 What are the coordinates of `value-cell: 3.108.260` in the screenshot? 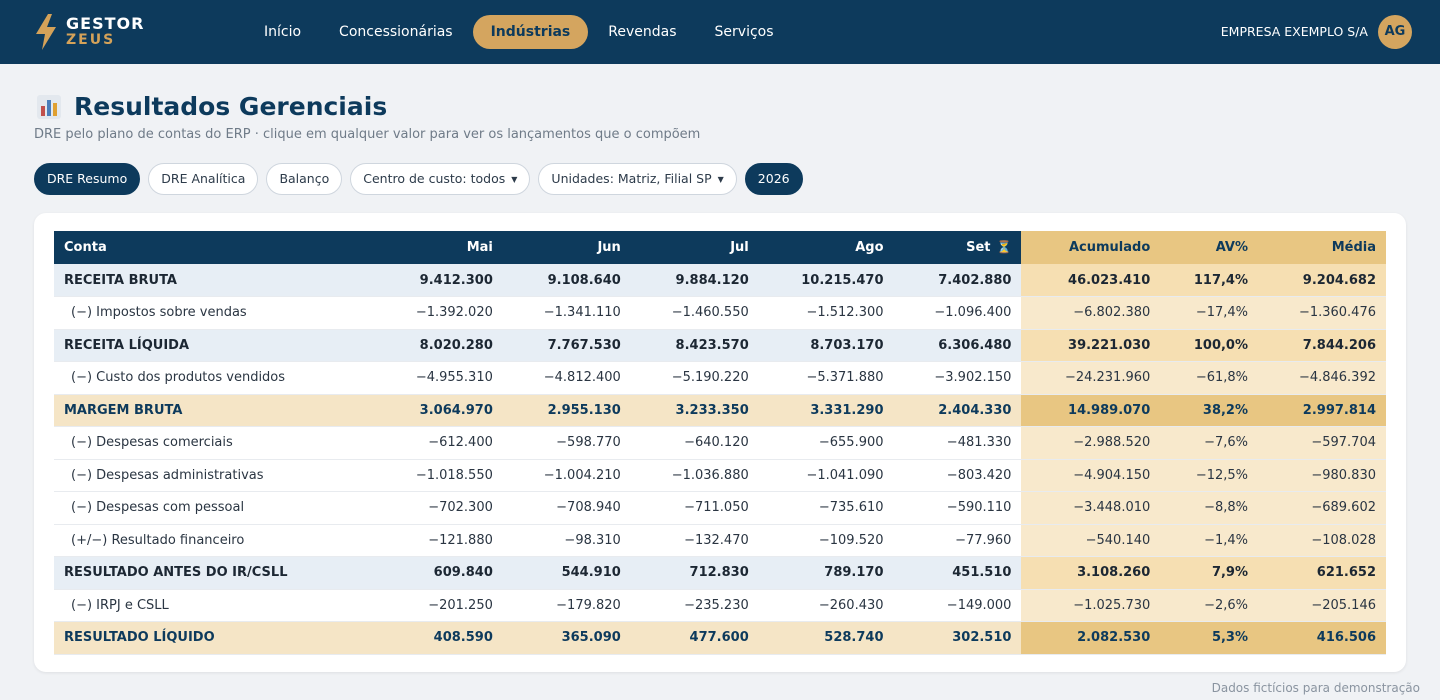 It's located at (1091, 573).